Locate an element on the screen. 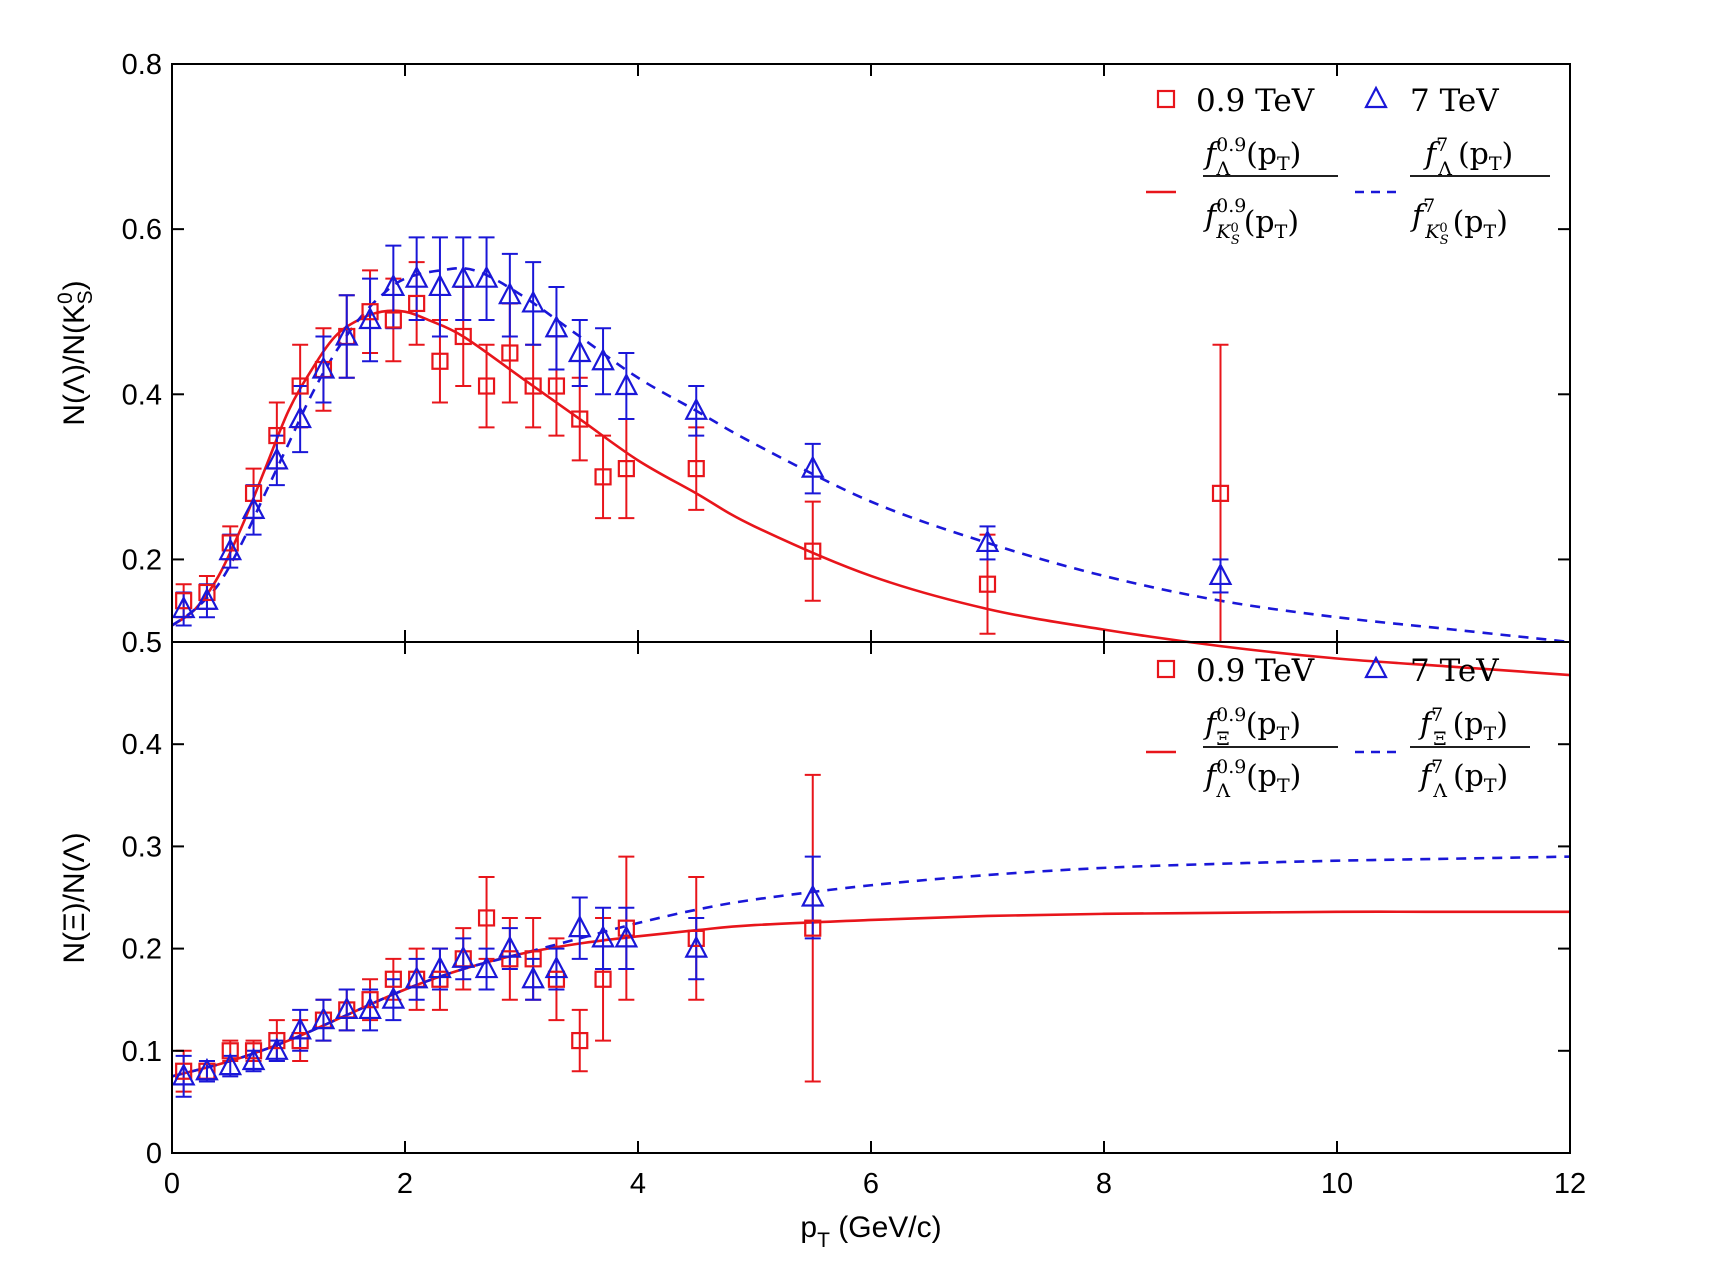 Image resolution: width=1724 pixels, height=1266 pixels. bottom-legend-red-fraction: f0.9 Ξ (pT) f0.9 Λ (pT) is located at coordinates (1270, 753).